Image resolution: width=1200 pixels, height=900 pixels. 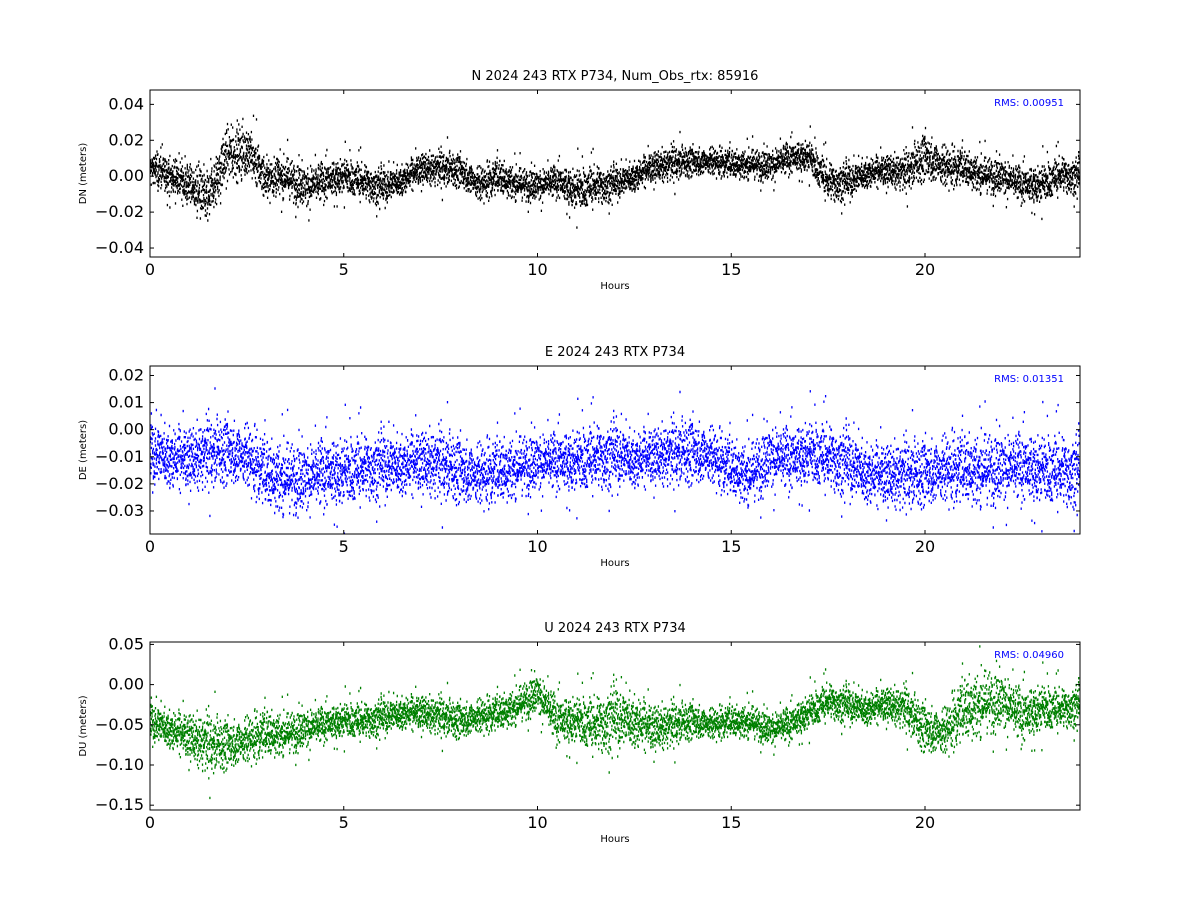 I want to click on y-tick-label: −0.03, so click(x=119, y=510).